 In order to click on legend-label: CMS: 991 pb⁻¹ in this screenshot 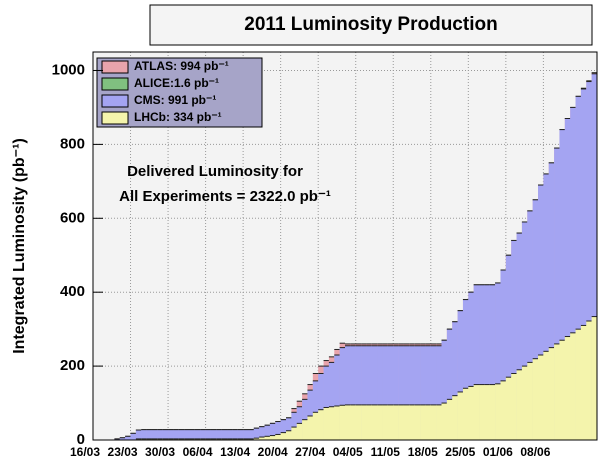, I will do `click(175, 100)`.